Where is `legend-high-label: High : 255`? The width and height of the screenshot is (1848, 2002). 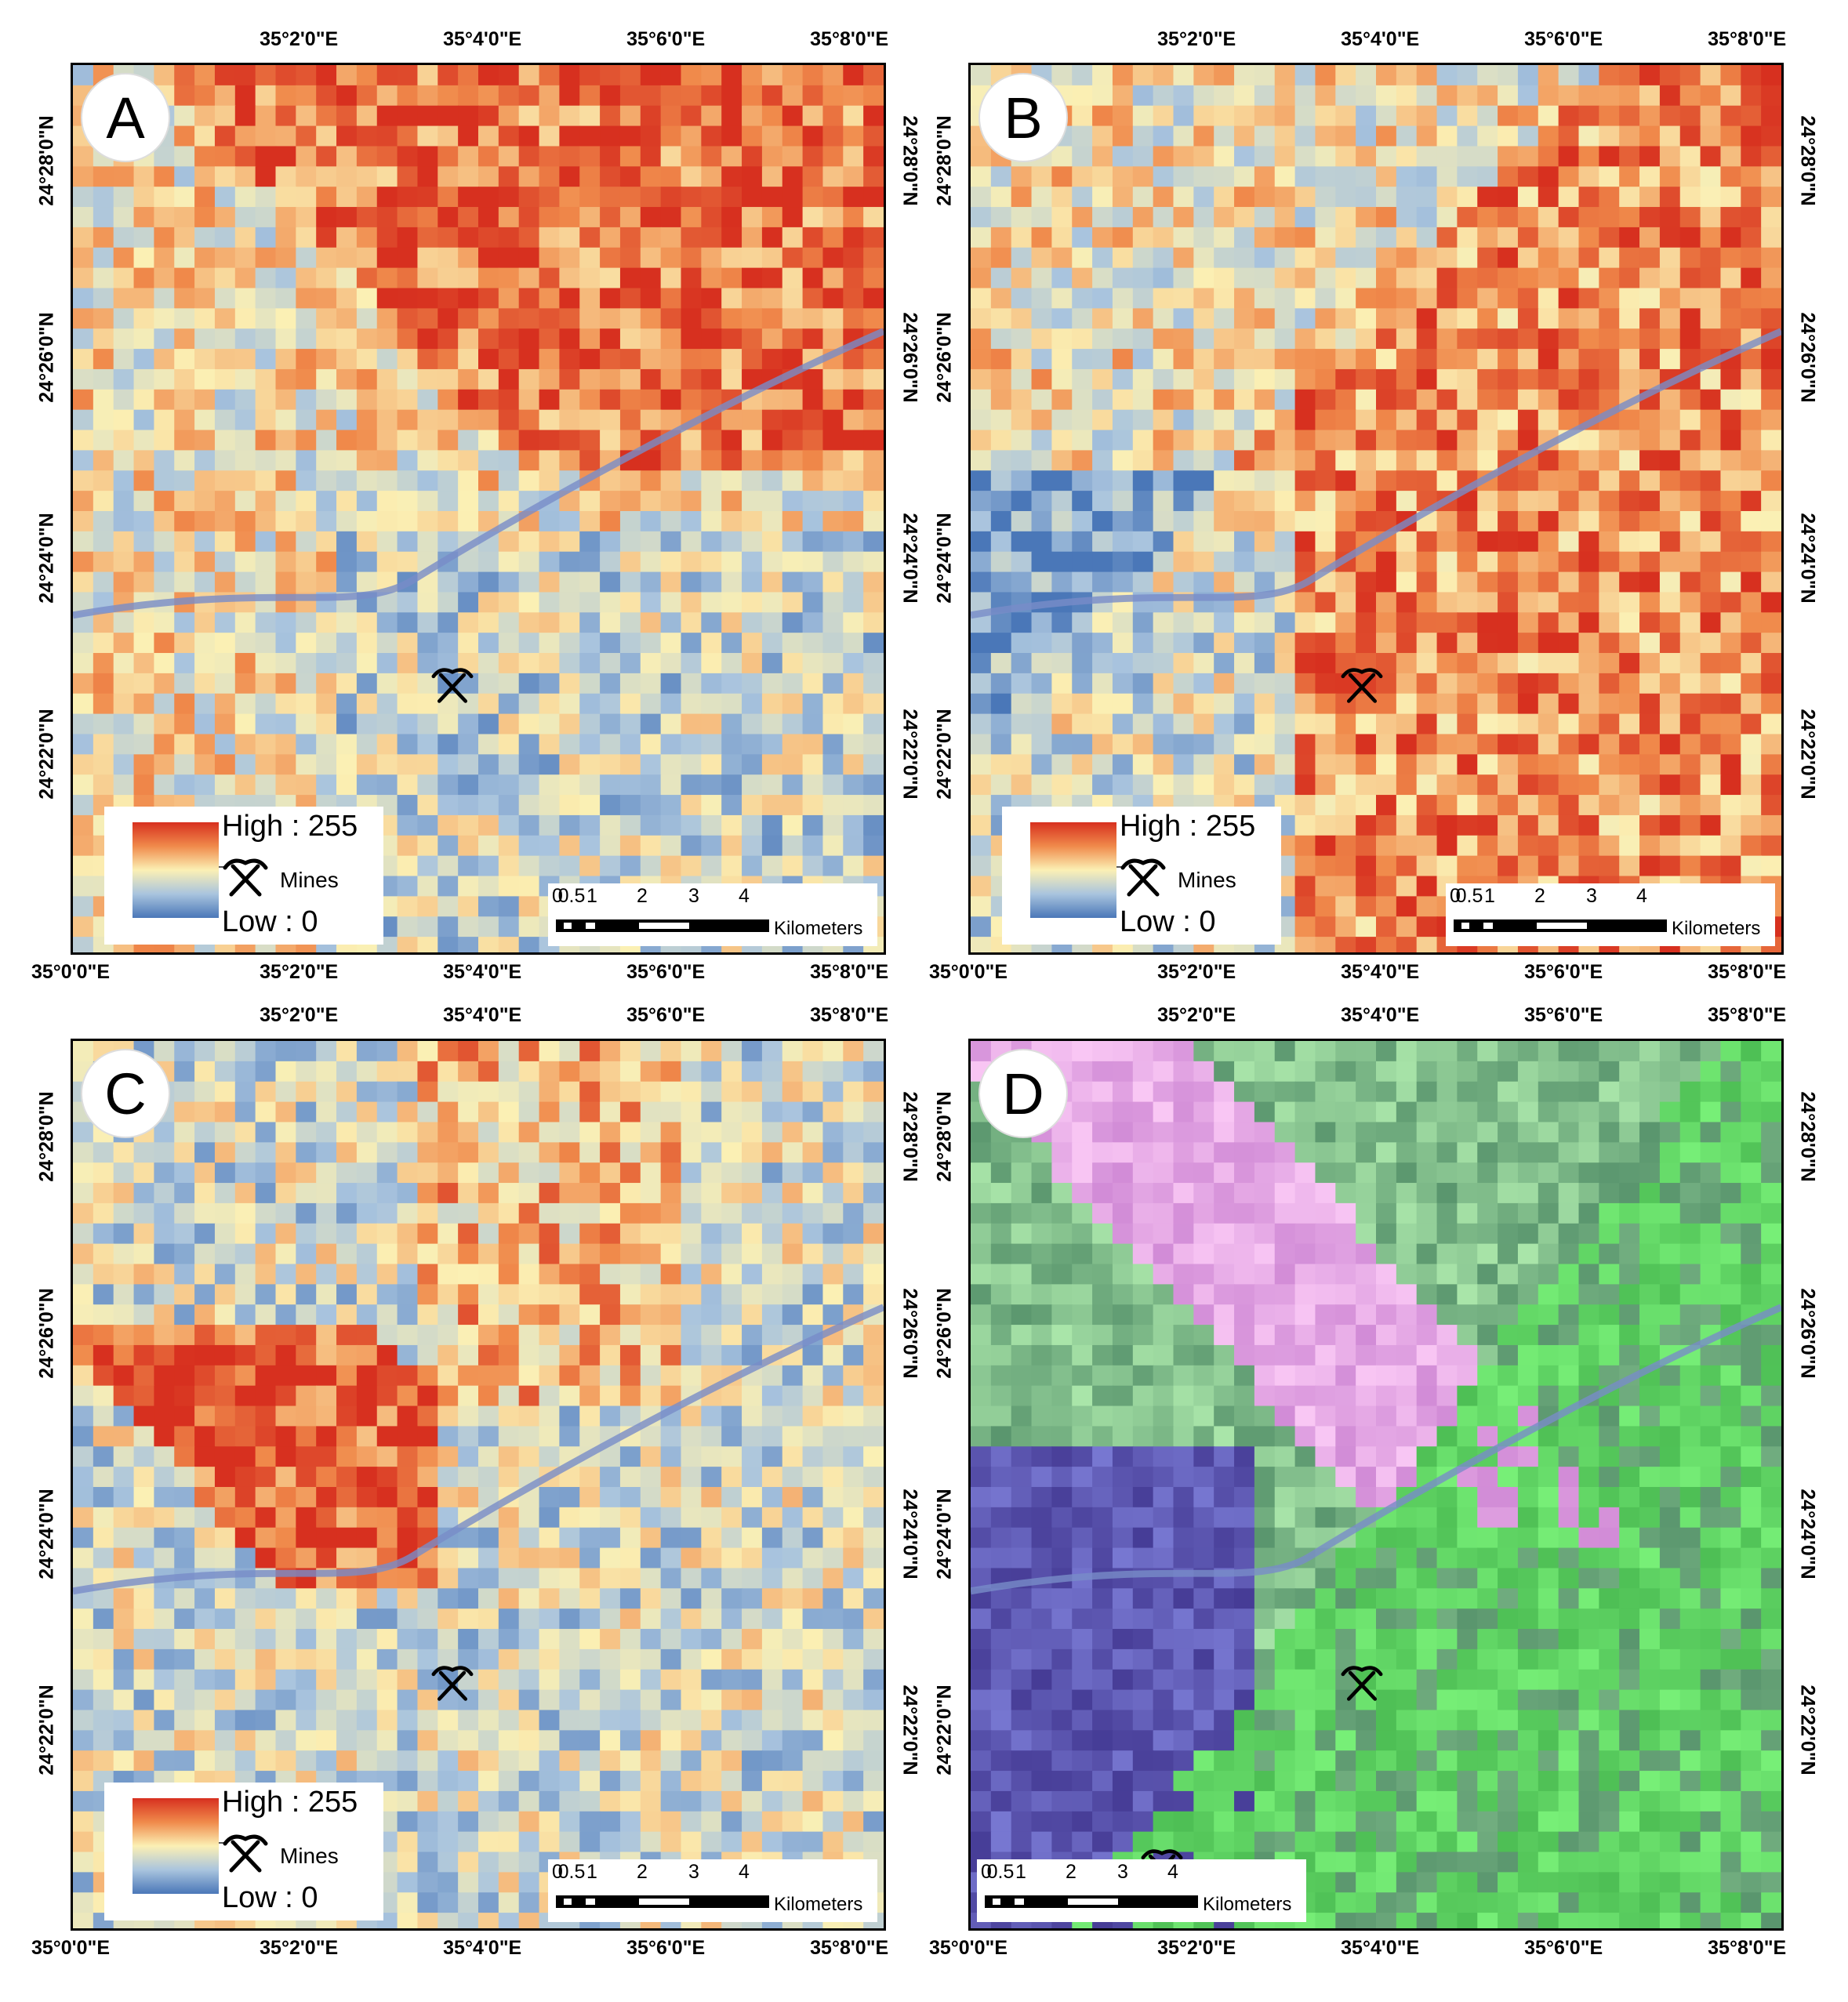 legend-high-label: High : 255 is located at coordinates (290, 826).